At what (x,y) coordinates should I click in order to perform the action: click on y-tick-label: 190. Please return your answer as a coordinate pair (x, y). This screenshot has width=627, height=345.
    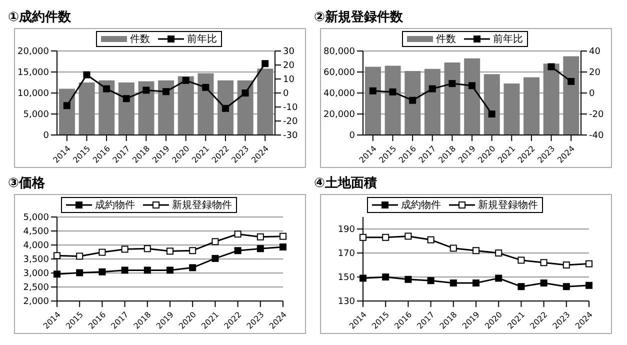
    Looking at the image, I should click on (347, 230).